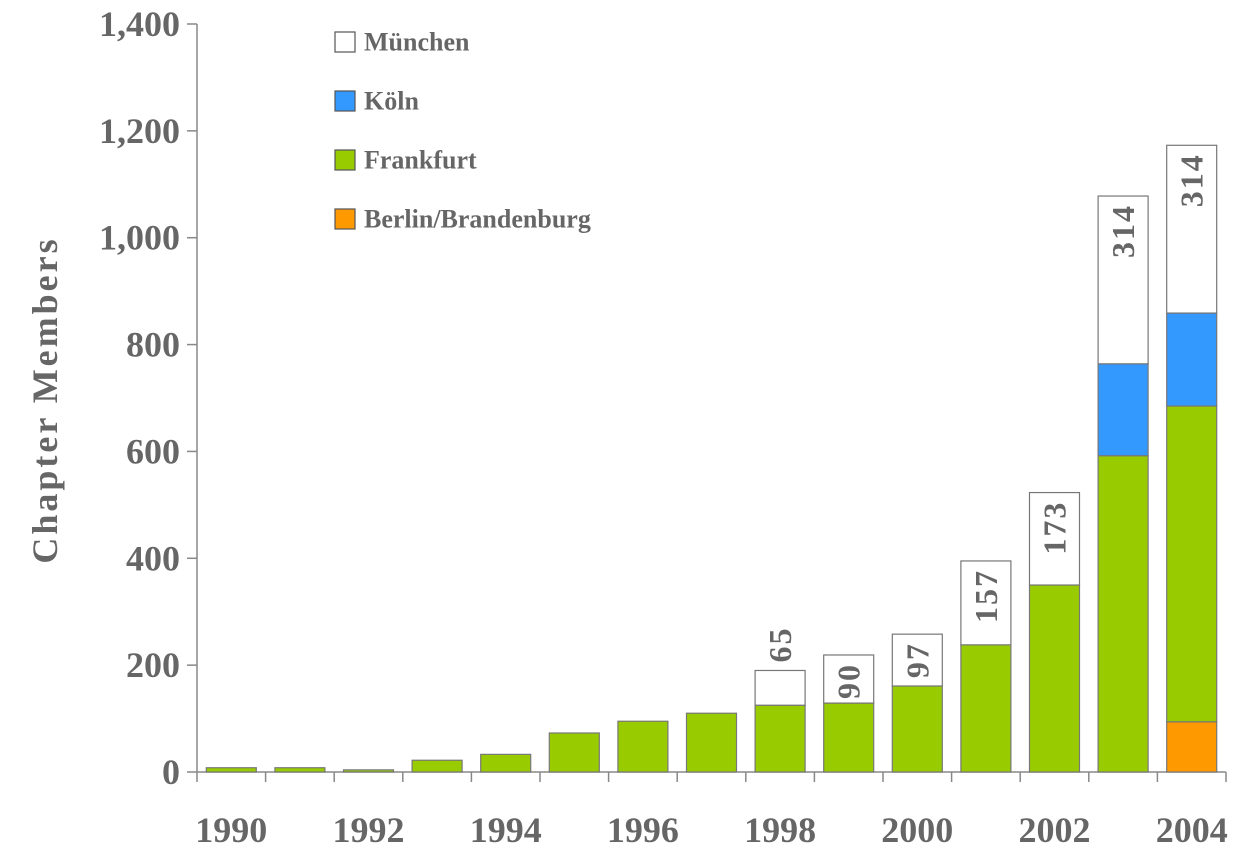 This screenshot has height=862, width=1233. I want to click on y-tick-label: 800, so click(153, 345).